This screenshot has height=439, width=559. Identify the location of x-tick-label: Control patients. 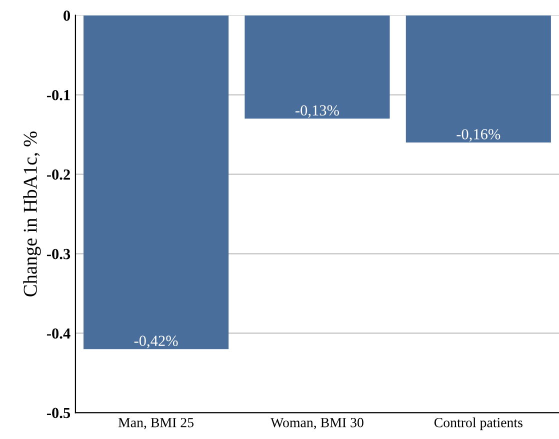
(478, 424).